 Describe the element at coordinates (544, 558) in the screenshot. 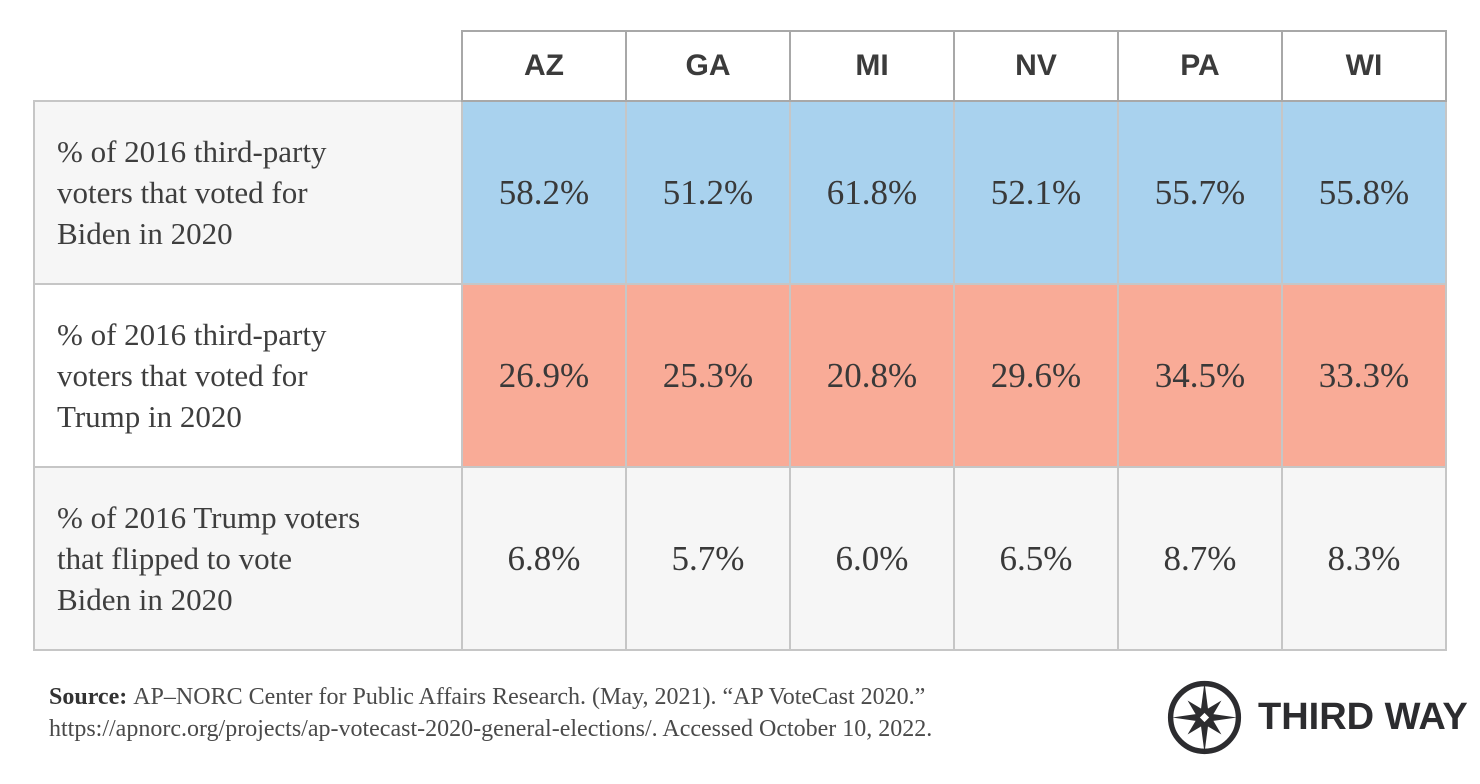

I see `value-flipped-az: 6.8%` at that location.